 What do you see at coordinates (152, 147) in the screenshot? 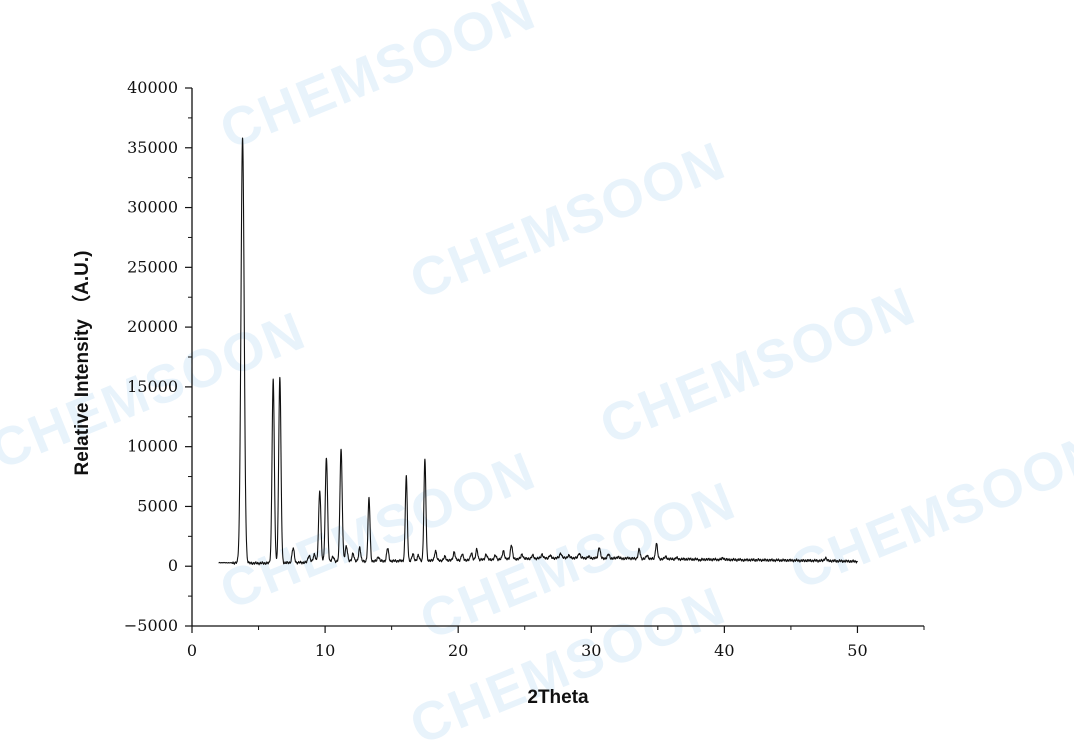
I see `y-tick-label: 35000` at bounding box center [152, 147].